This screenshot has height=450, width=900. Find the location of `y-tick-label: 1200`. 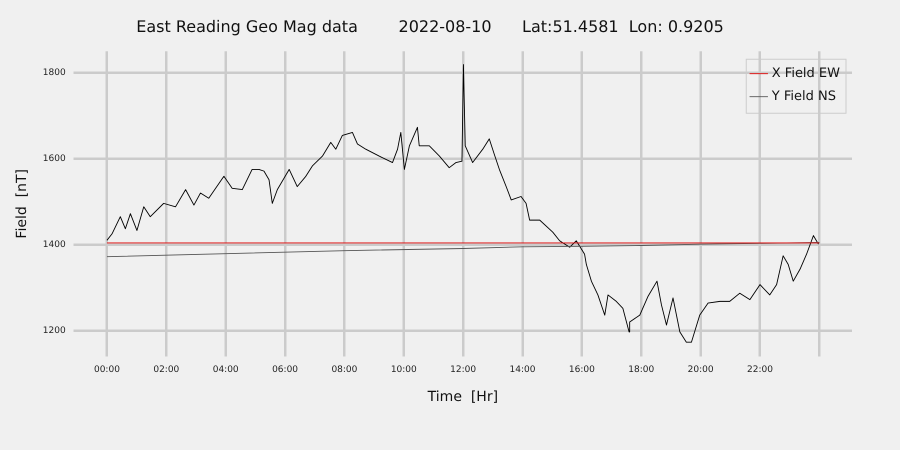

y-tick-label: 1200 is located at coordinates (54, 331).